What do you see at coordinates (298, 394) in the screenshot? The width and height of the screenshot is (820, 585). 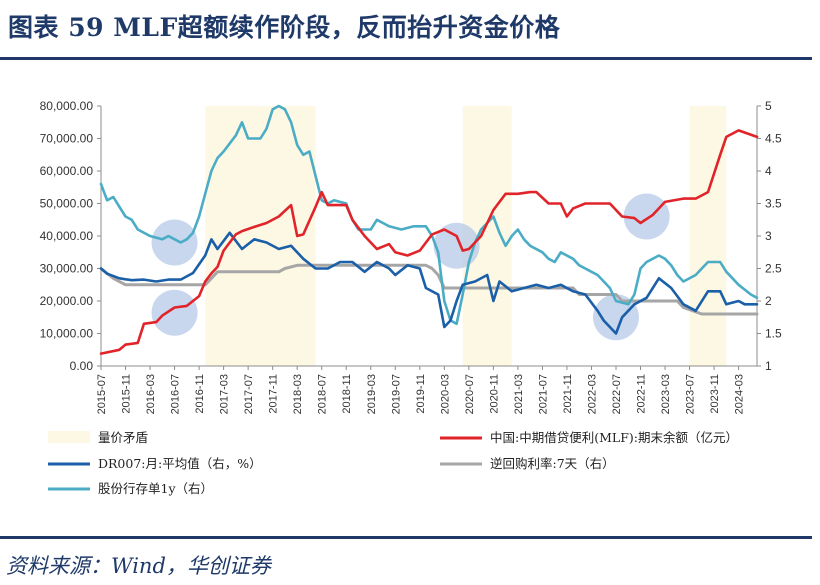 I see `x-tick-label: 2018-03` at bounding box center [298, 394].